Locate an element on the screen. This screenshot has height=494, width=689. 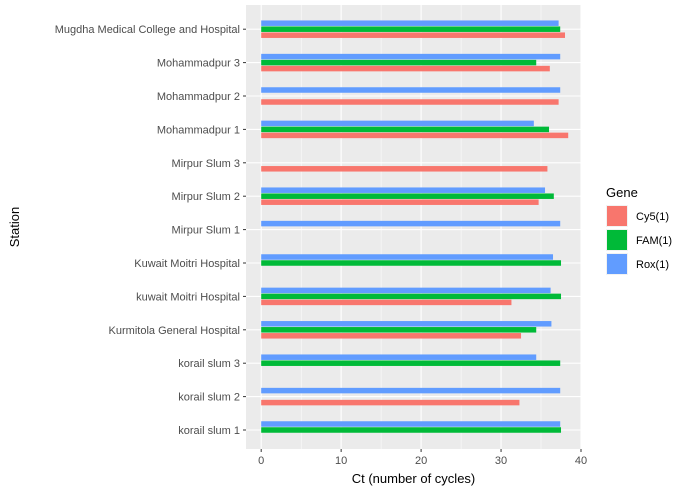
category-label: korail slum 3 is located at coordinates (209, 364).